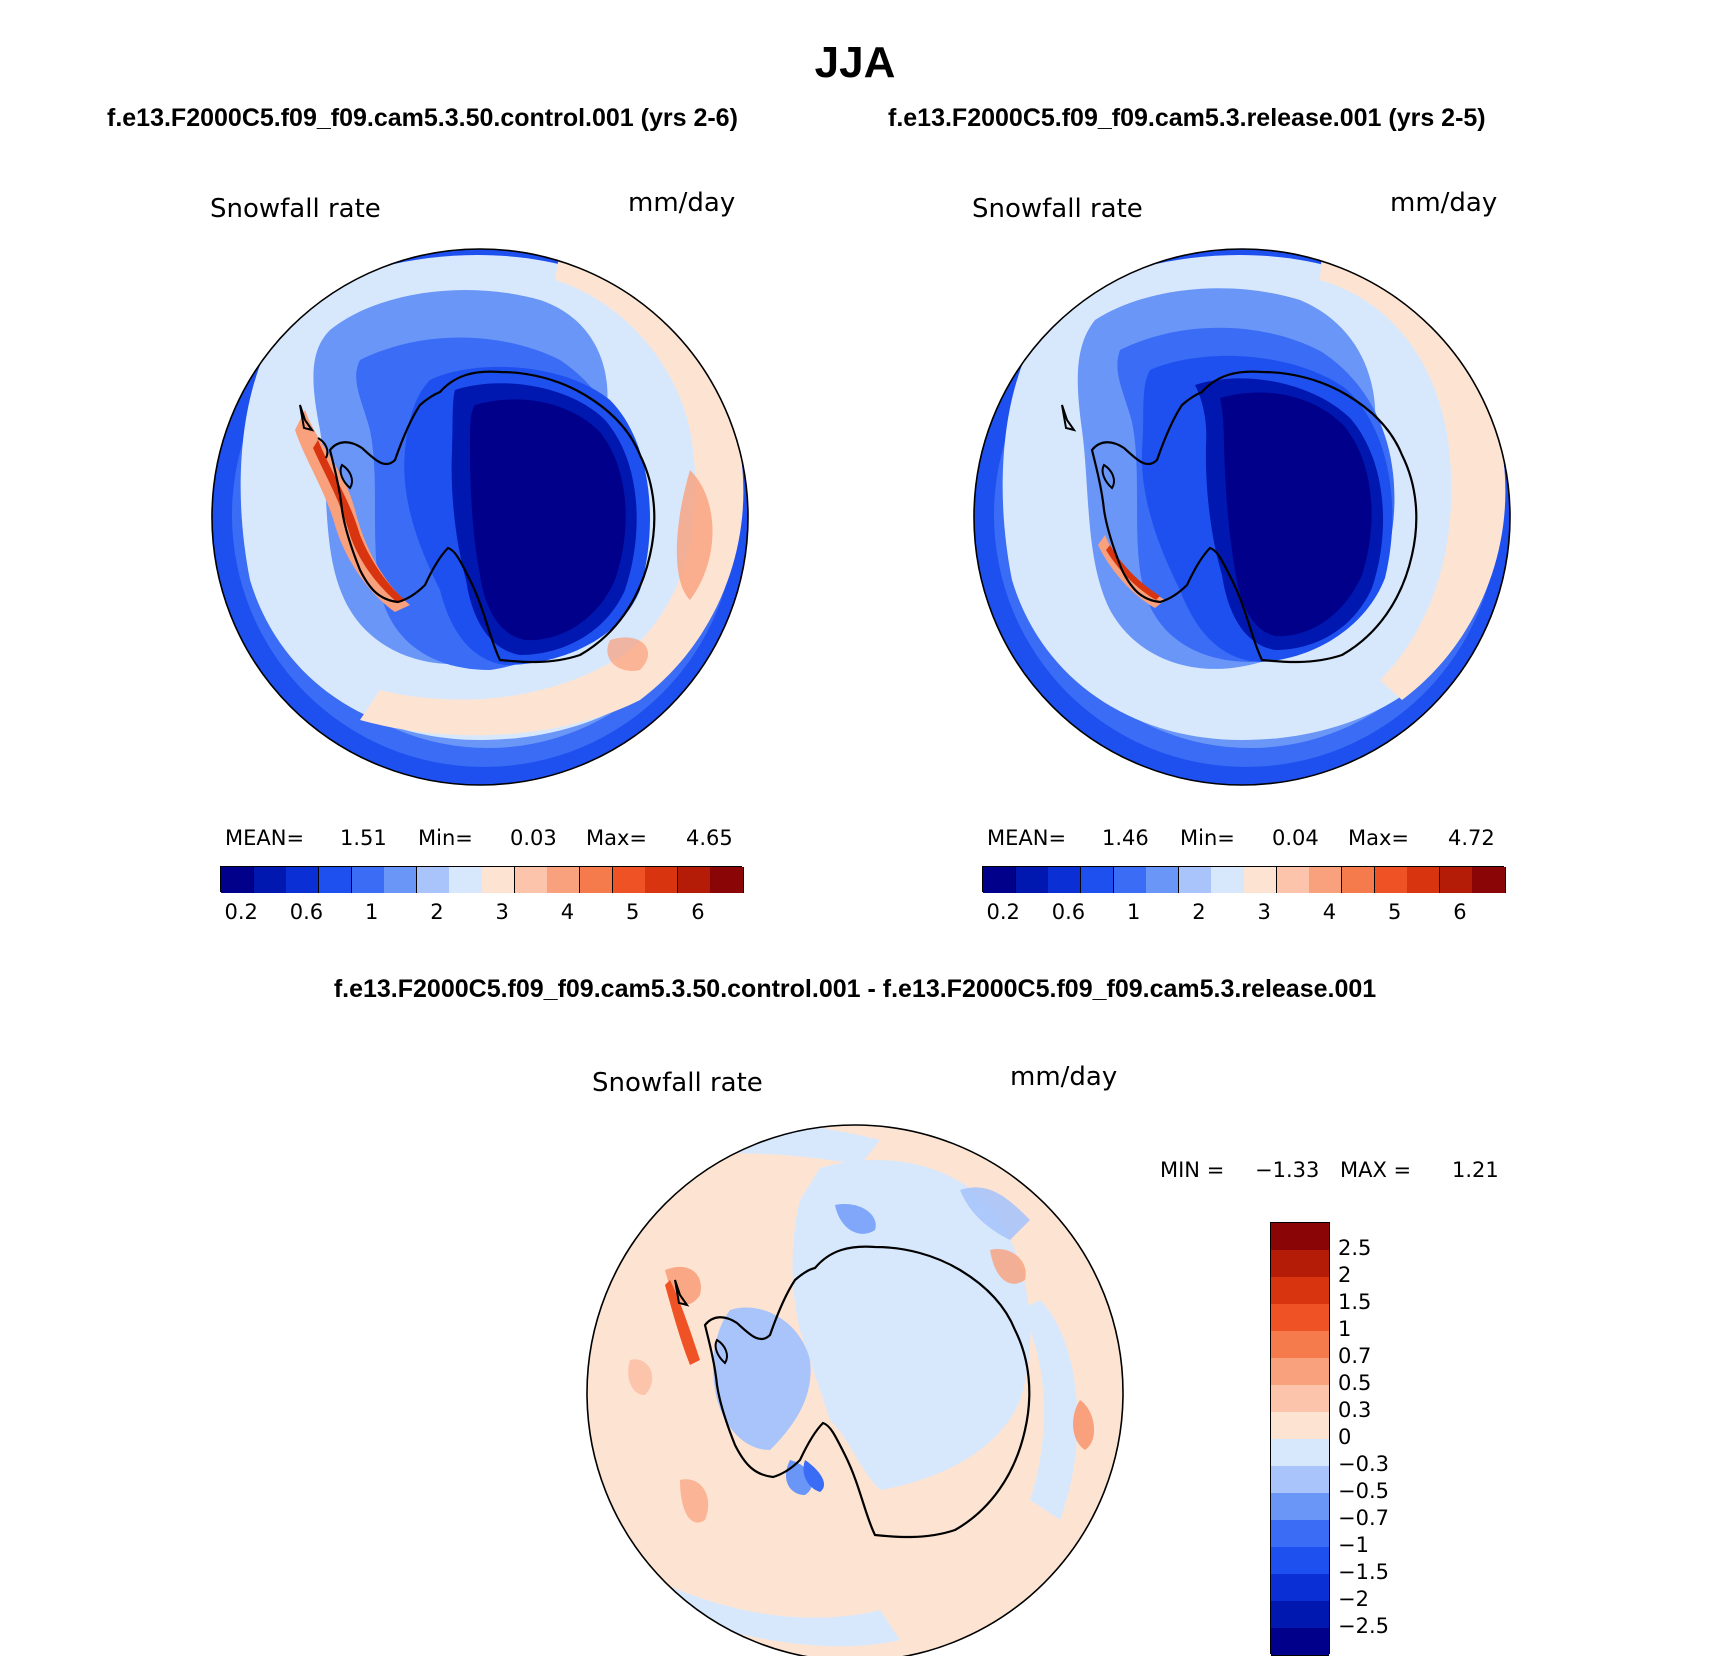  Describe the element at coordinates (1355, 1248) in the screenshot. I see `diff-colorbar-tick-label: 2.5` at that location.